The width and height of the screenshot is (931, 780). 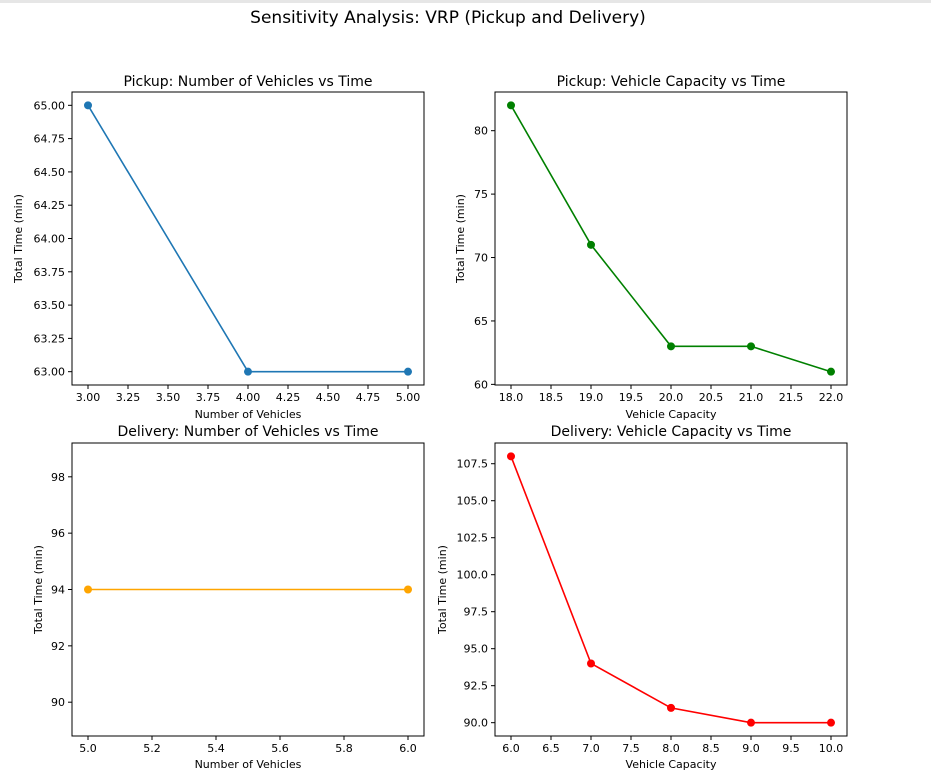 I want to click on x-tick-label: 20.0, so click(x=671, y=397).